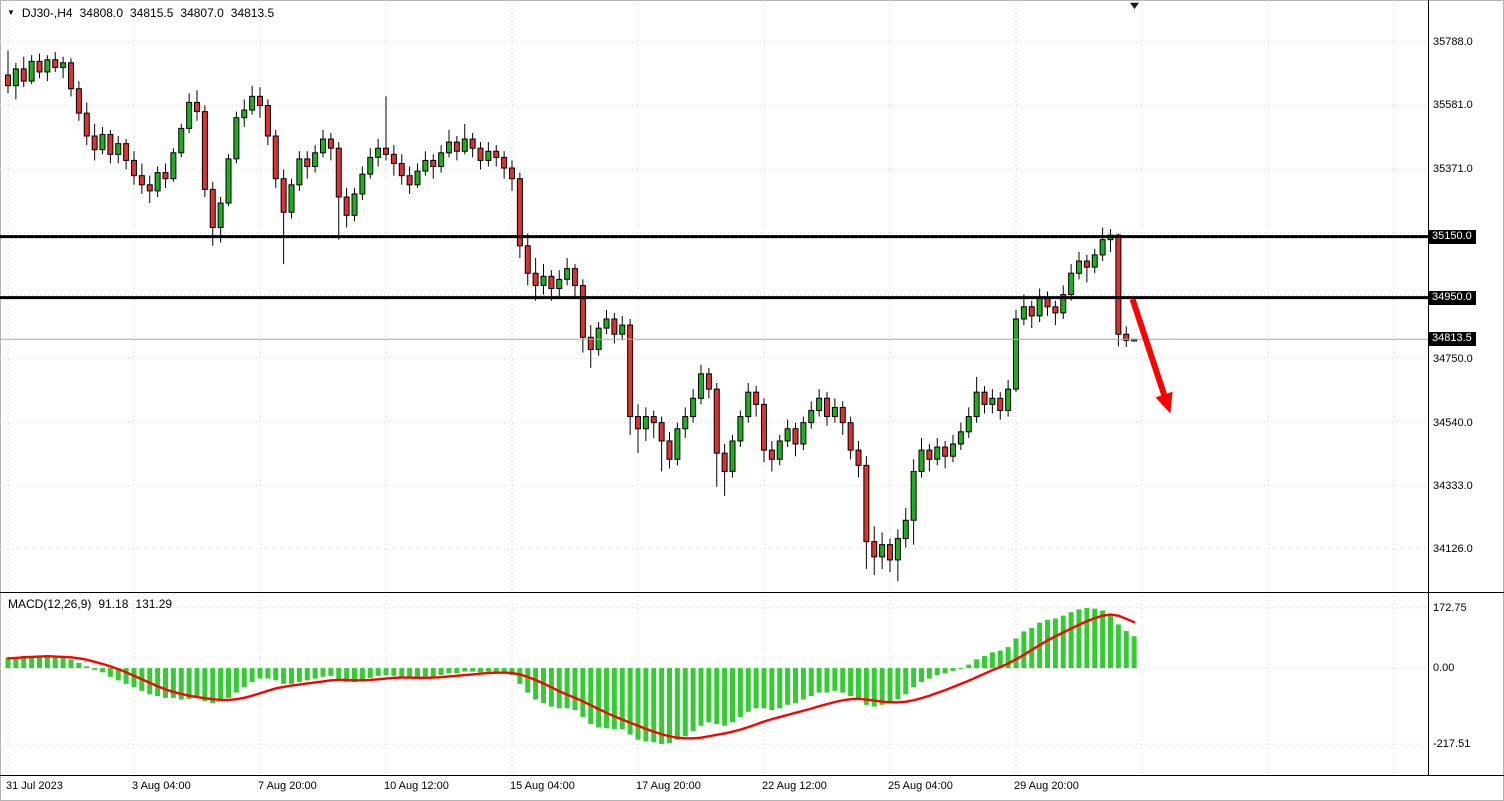  Describe the element at coordinates (1453, 422) in the screenshot. I see `price-axis-label: 34540.0` at that location.